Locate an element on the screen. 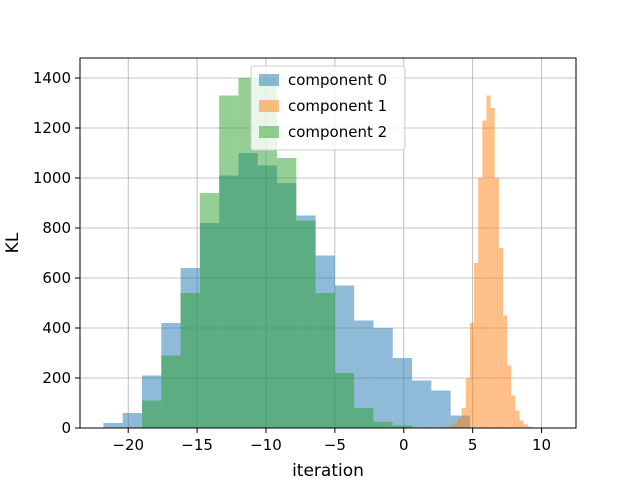 The width and height of the screenshot is (640, 480). x-axis-title: iteration is located at coordinates (328, 470).